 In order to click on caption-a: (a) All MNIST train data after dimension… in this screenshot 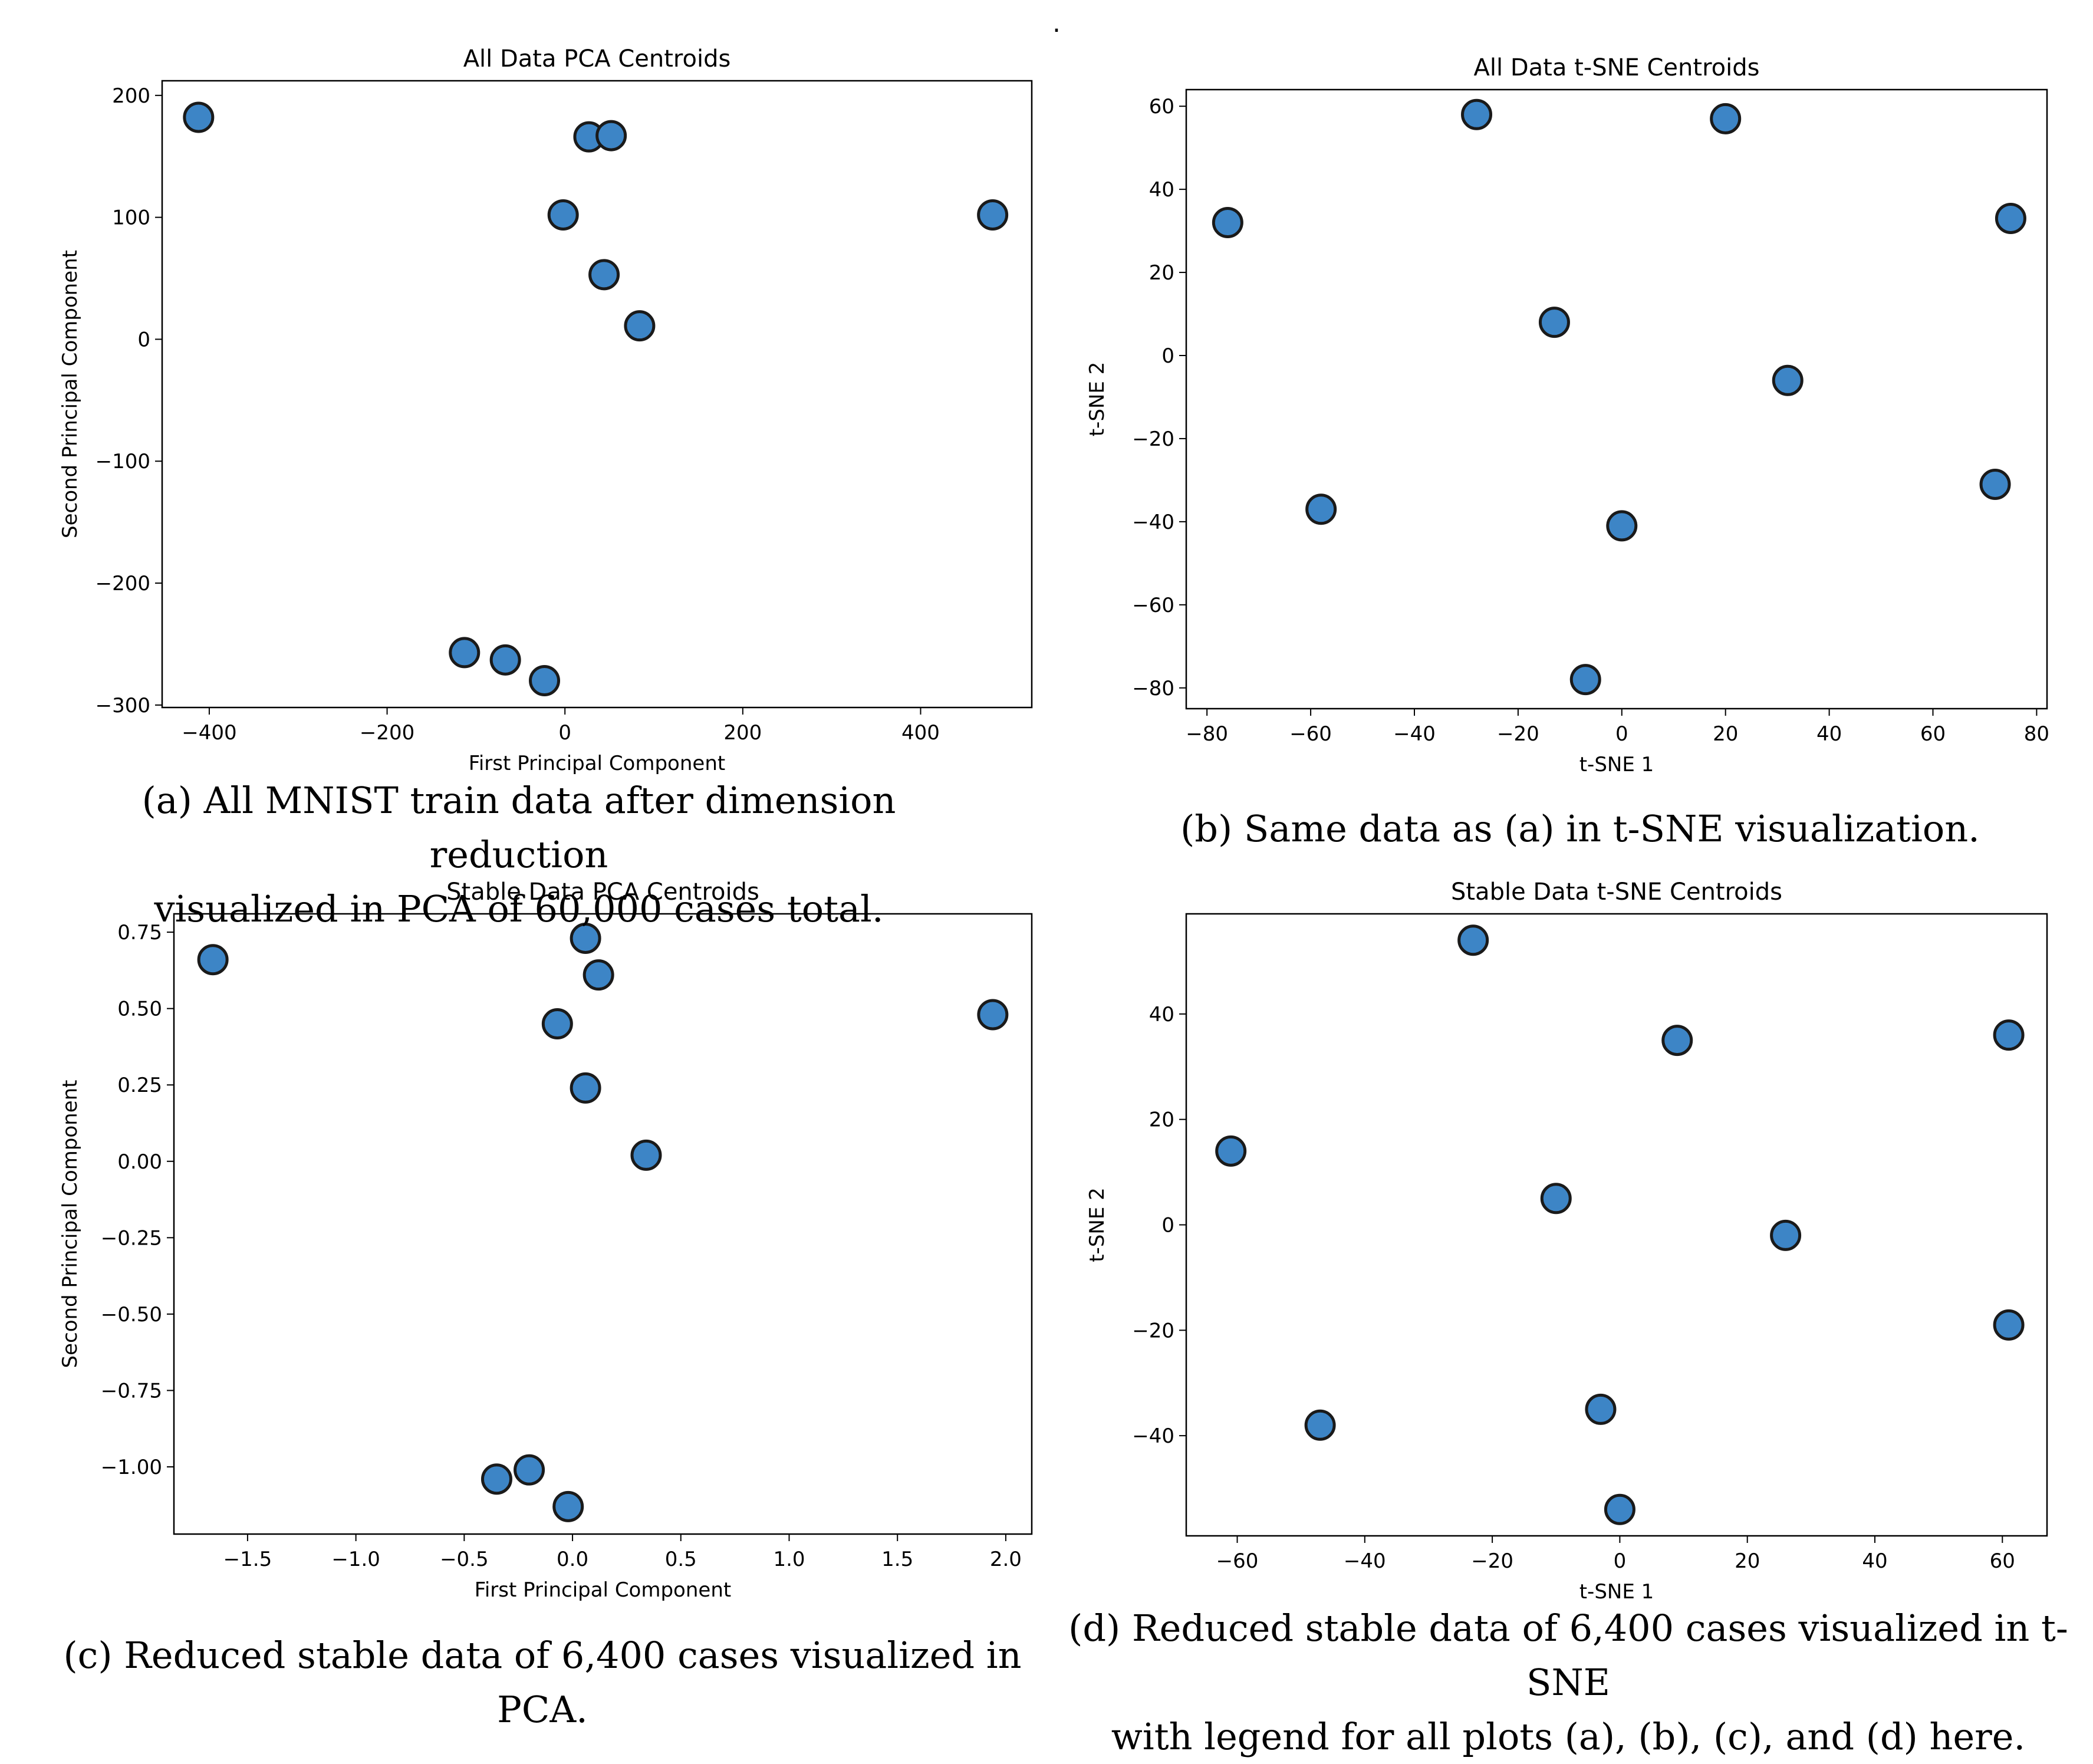, I will do `click(518, 855)`.